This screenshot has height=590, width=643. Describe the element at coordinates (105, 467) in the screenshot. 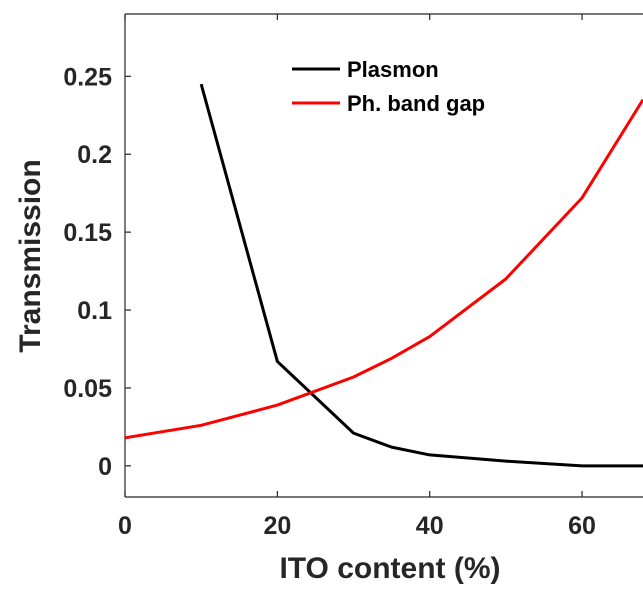

I see `y-tick-label: 0` at that location.